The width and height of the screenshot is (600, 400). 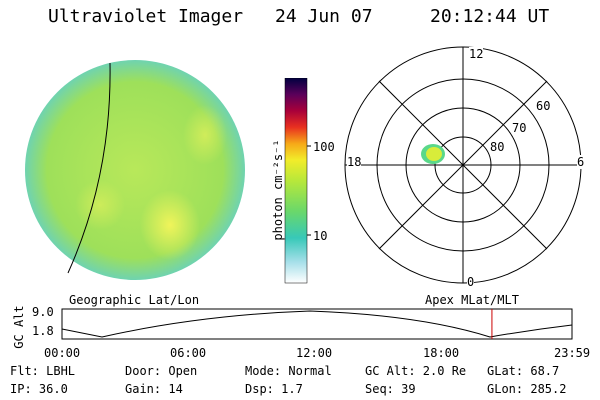 What do you see at coordinates (43, 371) in the screenshot?
I see `status-flt: Flt: LBHL` at bounding box center [43, 371].